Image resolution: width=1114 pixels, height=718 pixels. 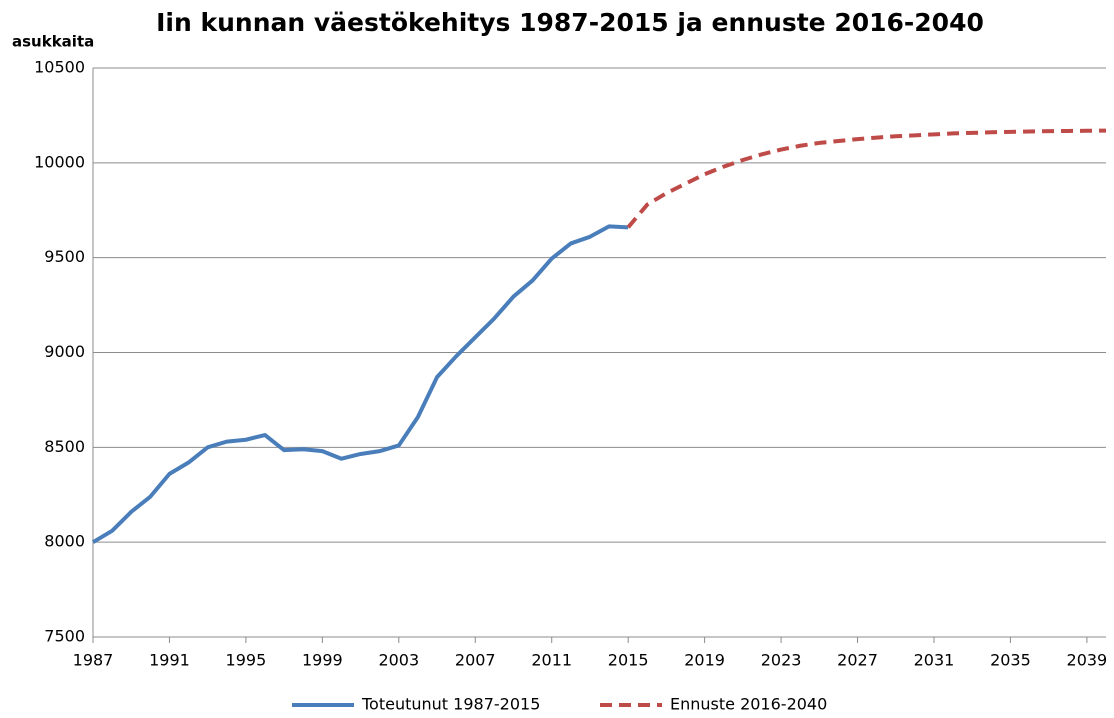 I want to click on x-tick-label: 2003, so click(x=398, y=660).